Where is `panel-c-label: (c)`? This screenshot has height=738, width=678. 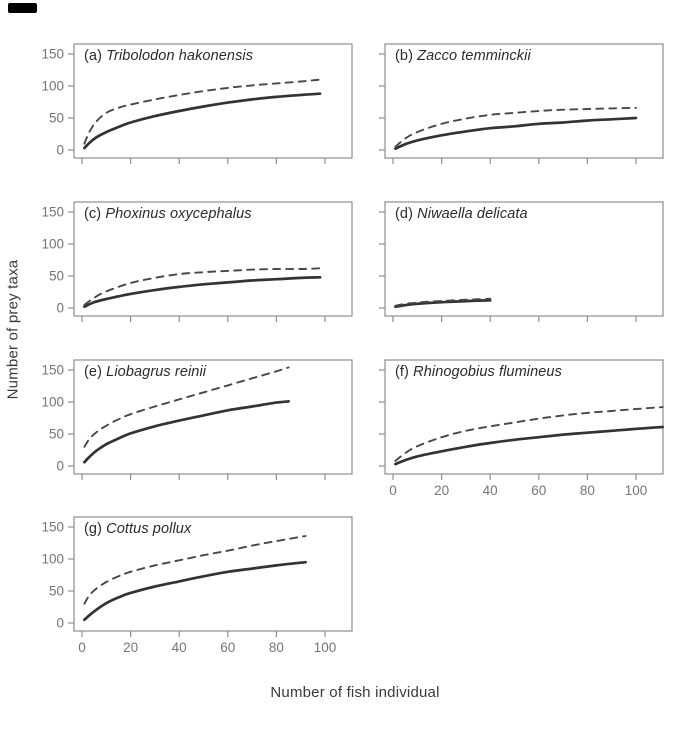
panel-c-label: (c) is located at coordinates (93, 214).